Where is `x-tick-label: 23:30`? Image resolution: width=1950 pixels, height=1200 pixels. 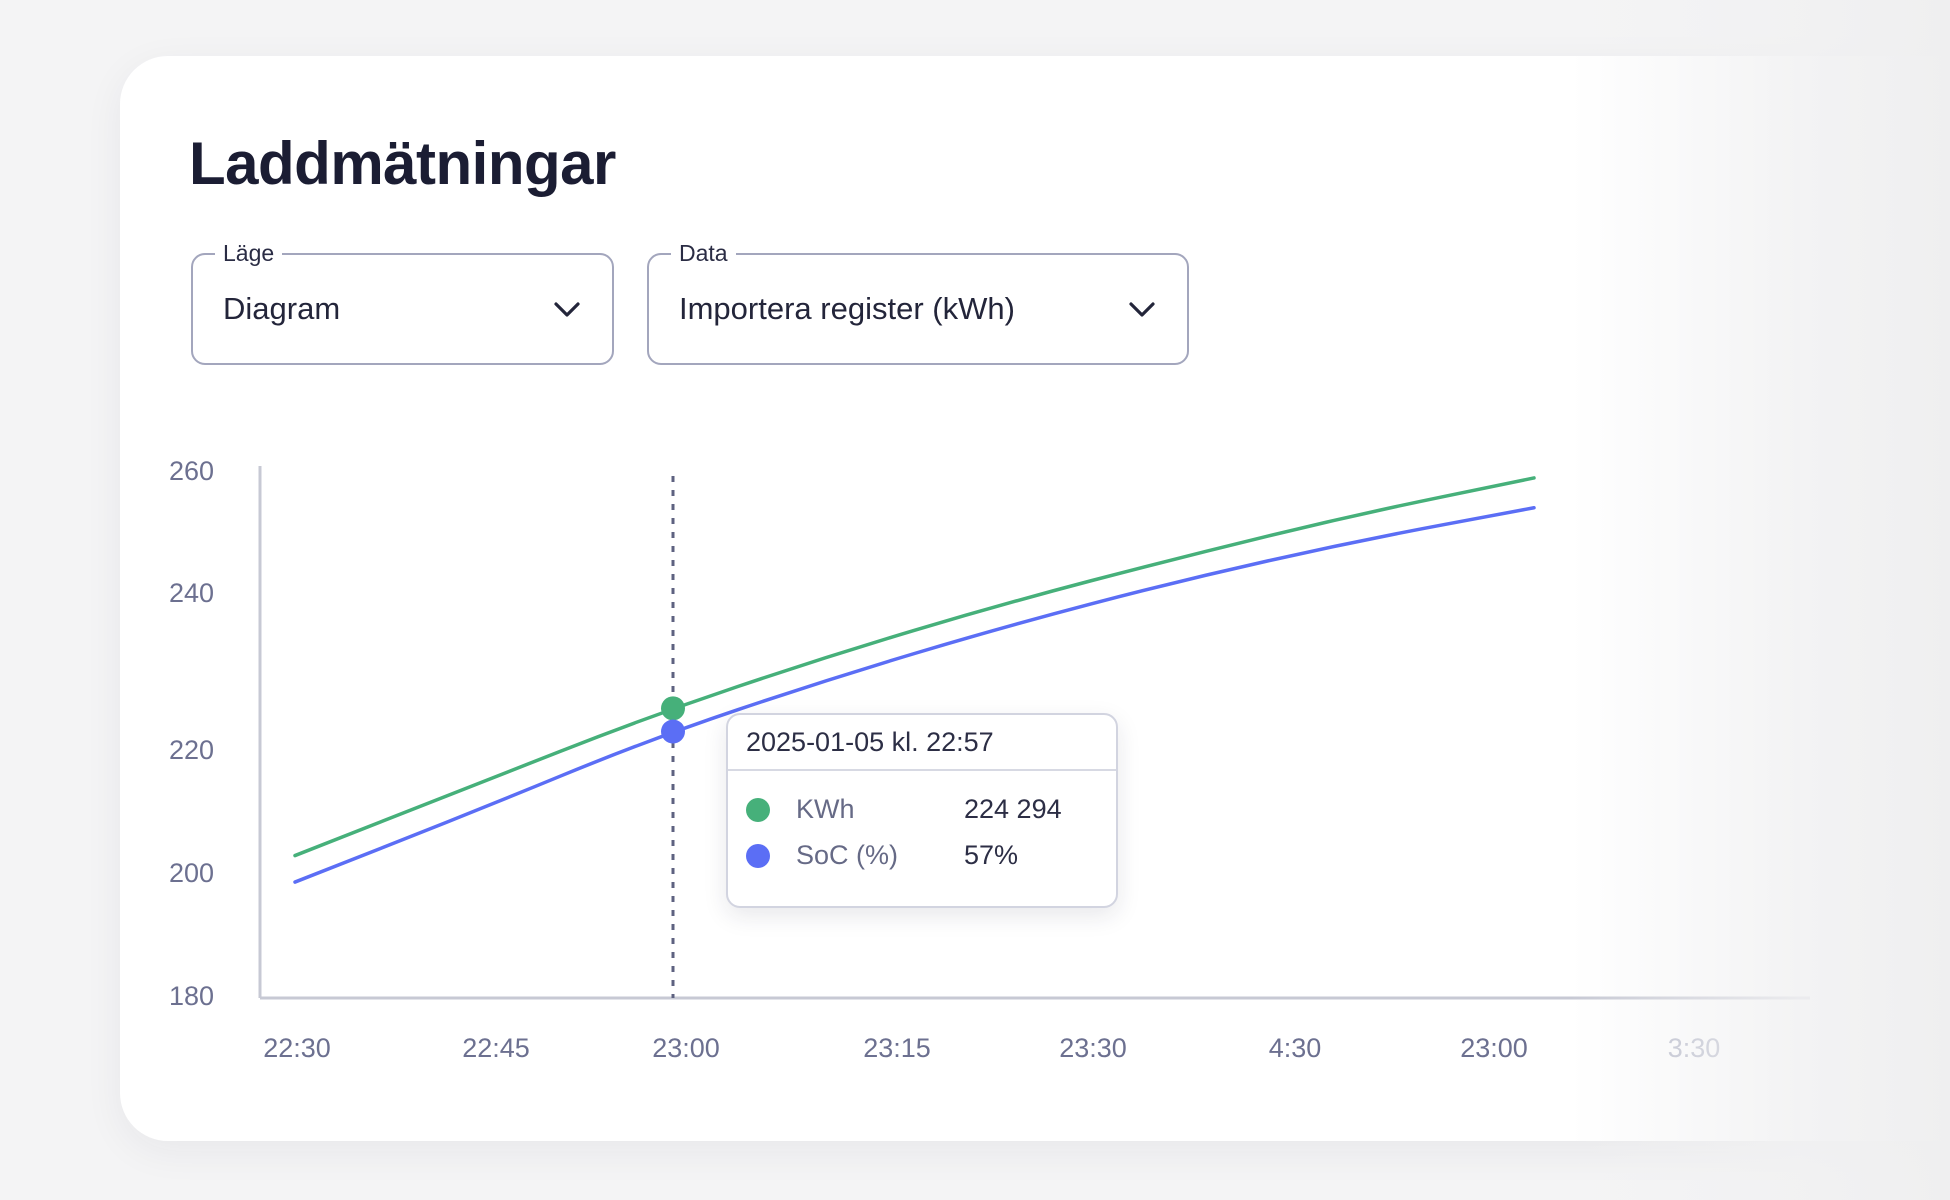 x-tick-label: 23:30 is located at coordinates (1093, 1048).